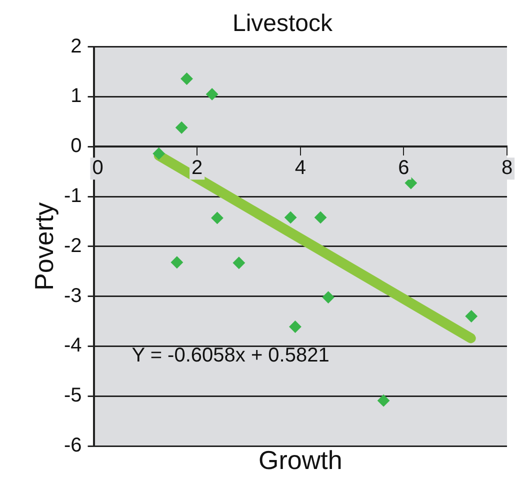 The width and height of the screenshot is (523, 492). I want to click on annotation: Y = -0.6058x + 0.5821, so click(231, 355).